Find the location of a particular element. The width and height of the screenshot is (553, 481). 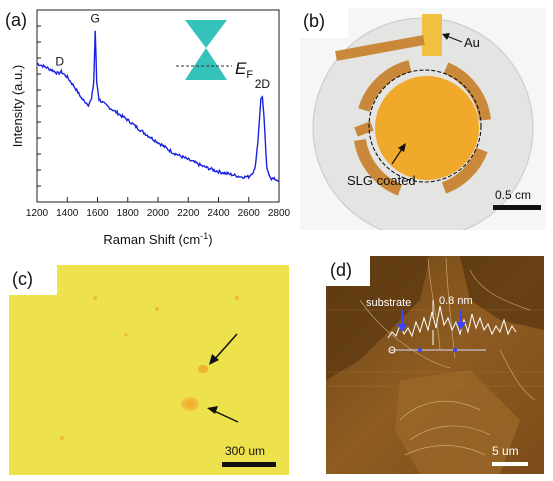

panel-b-label-box is located at coordinates (324, 23).